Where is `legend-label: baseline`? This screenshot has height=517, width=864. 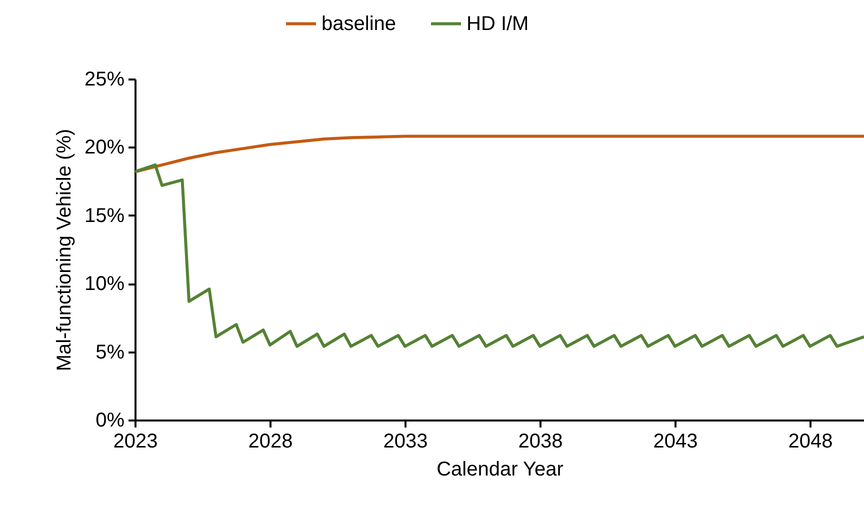 legend-label: baseline is located at coordinates (359, 23).